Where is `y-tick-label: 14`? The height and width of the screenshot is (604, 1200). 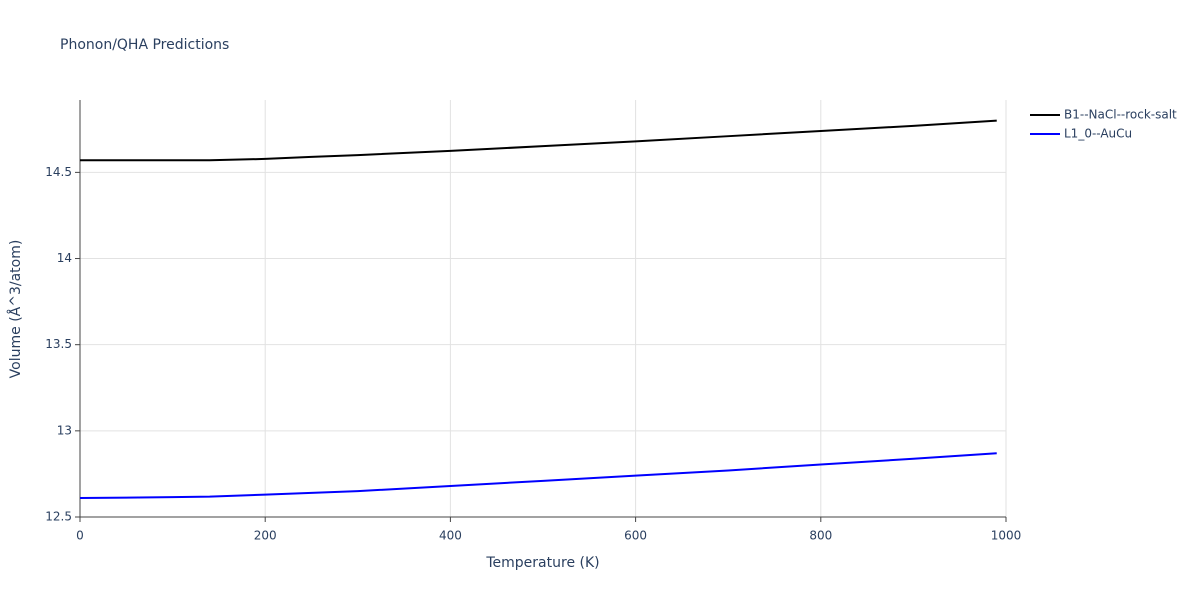 y-tick-label: 14 is located at coordinates (64, 258).